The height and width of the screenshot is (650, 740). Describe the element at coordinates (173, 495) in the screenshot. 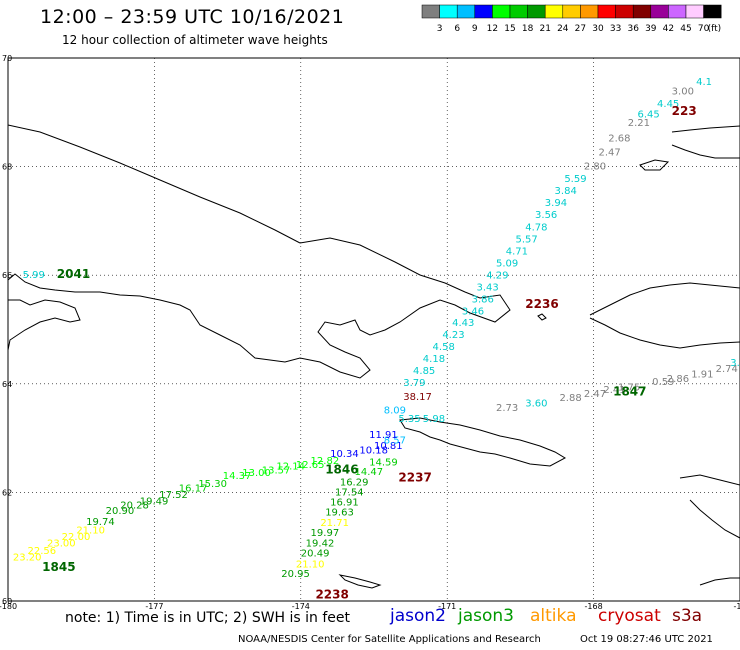

I see `wave-height-label: 17.52` at that location.